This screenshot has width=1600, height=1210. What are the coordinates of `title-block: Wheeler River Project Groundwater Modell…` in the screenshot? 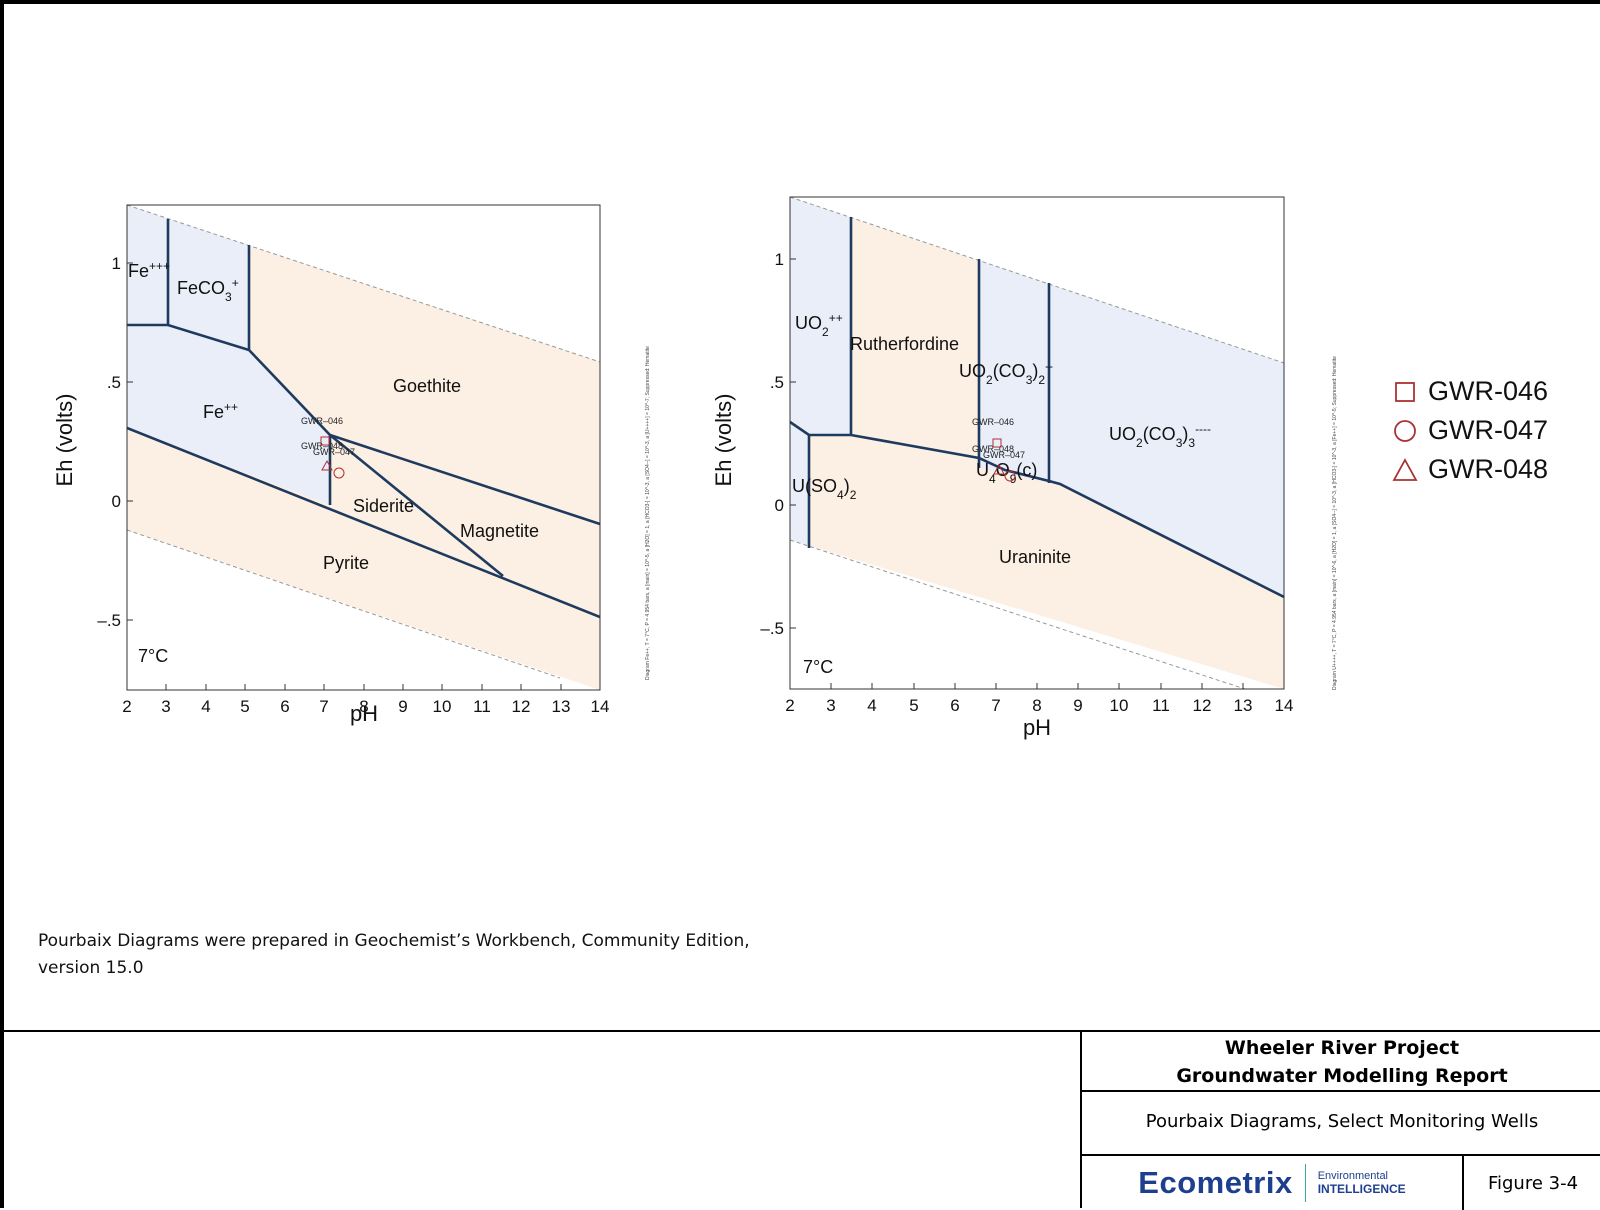 It's located at (1340, 1120).